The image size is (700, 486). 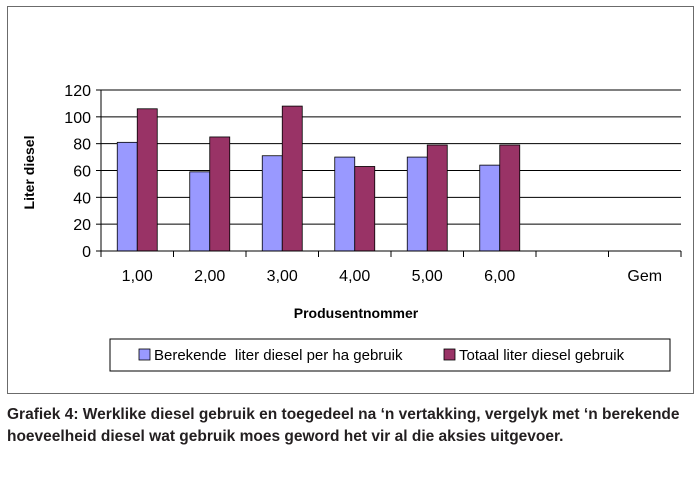 What do you see at coordinates (427, 276) in the screenshot?
I see `x-tick-label: 5,00` at bounding box center [427, 276].